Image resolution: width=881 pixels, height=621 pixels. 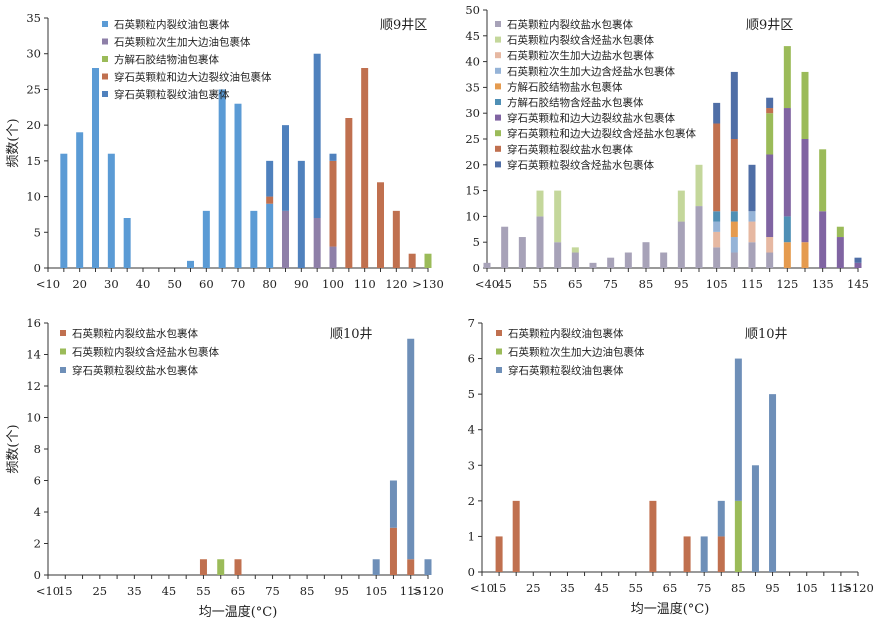 What do you see at coordinates (580, 164) in the screenshot?
I see `legend-label: 穿石英颗粒裂纹含烃盐水包裹体` at bounding box center [580, 164].